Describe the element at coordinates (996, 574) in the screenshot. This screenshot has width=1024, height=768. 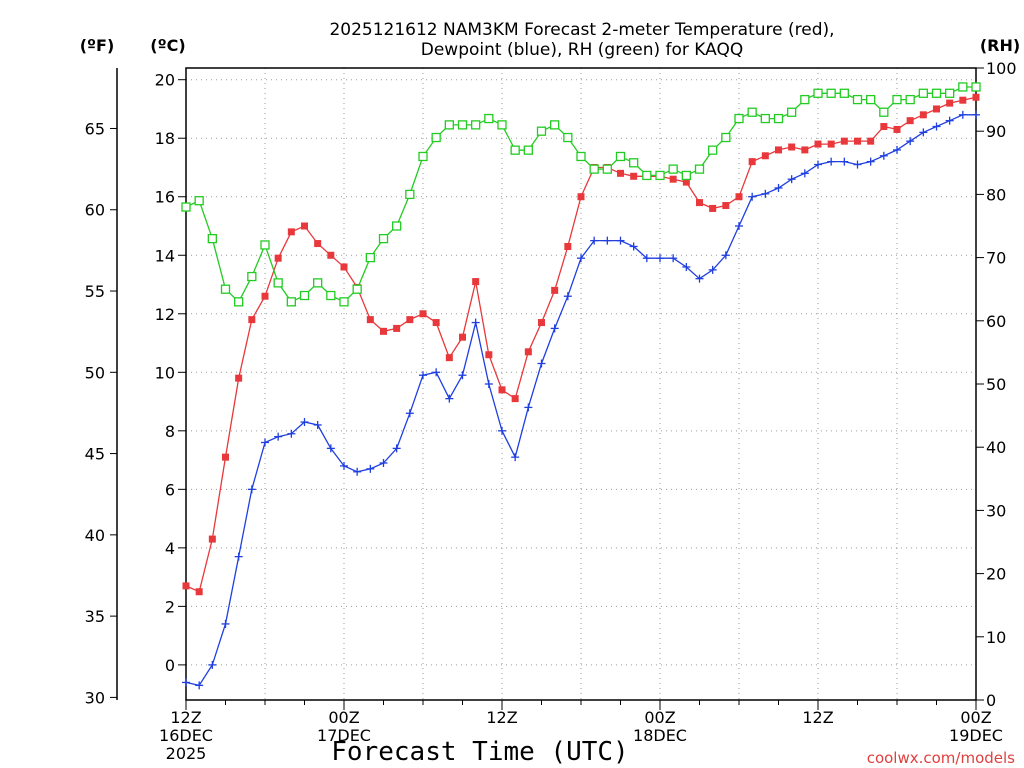
I see `rh-tick-label: 20` at that location.